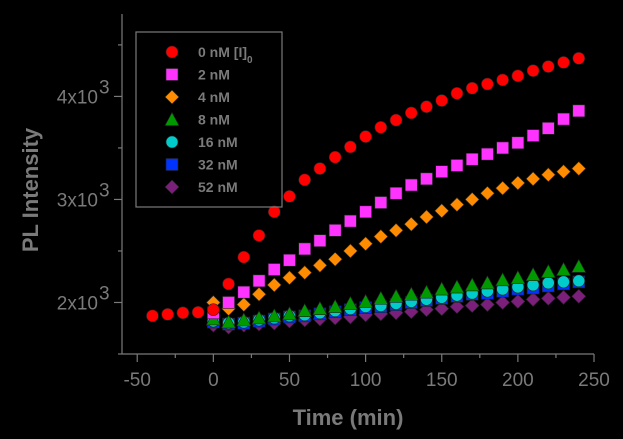 The height and width of the screenshot is (439, 623). What do you see at coordinates (77, 200) in the screenshot?
I see `y-tick-label: 3x10` at bounding box center [77, 200].